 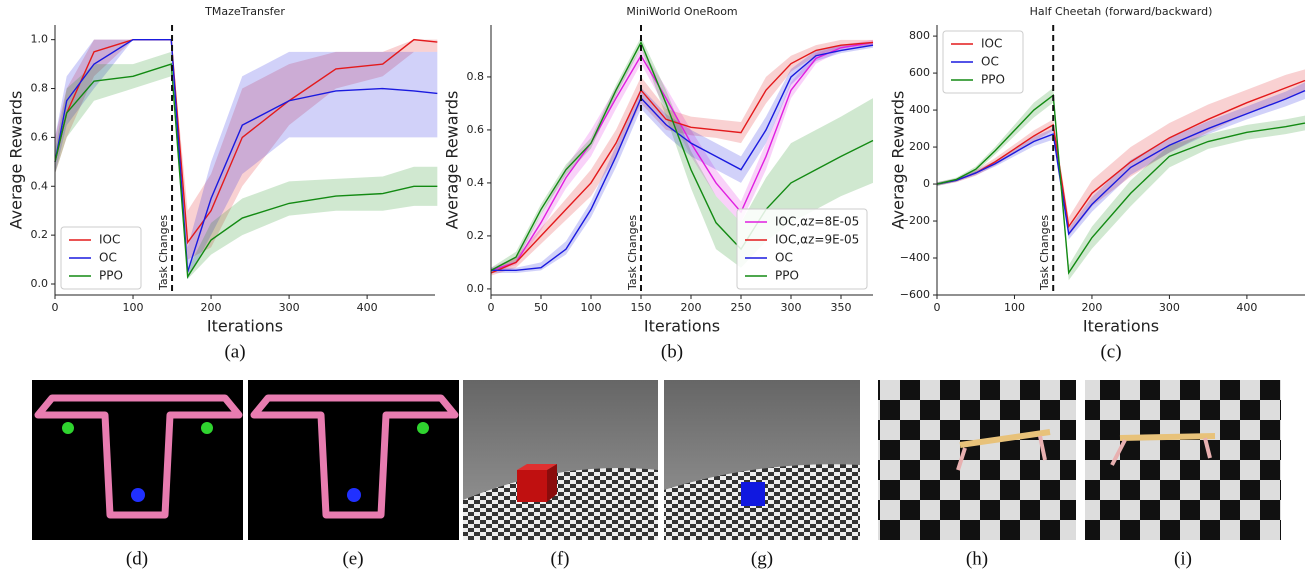 I want to click on x-tick-label: 350, so click(x=841, y=307).